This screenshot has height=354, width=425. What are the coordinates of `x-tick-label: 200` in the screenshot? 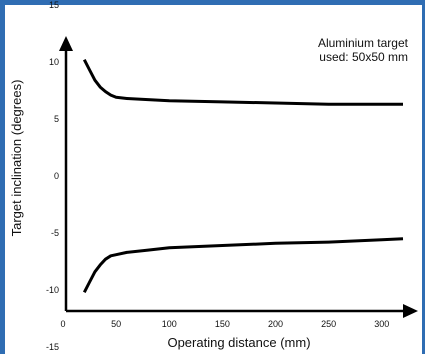 It's located at (275, 324).